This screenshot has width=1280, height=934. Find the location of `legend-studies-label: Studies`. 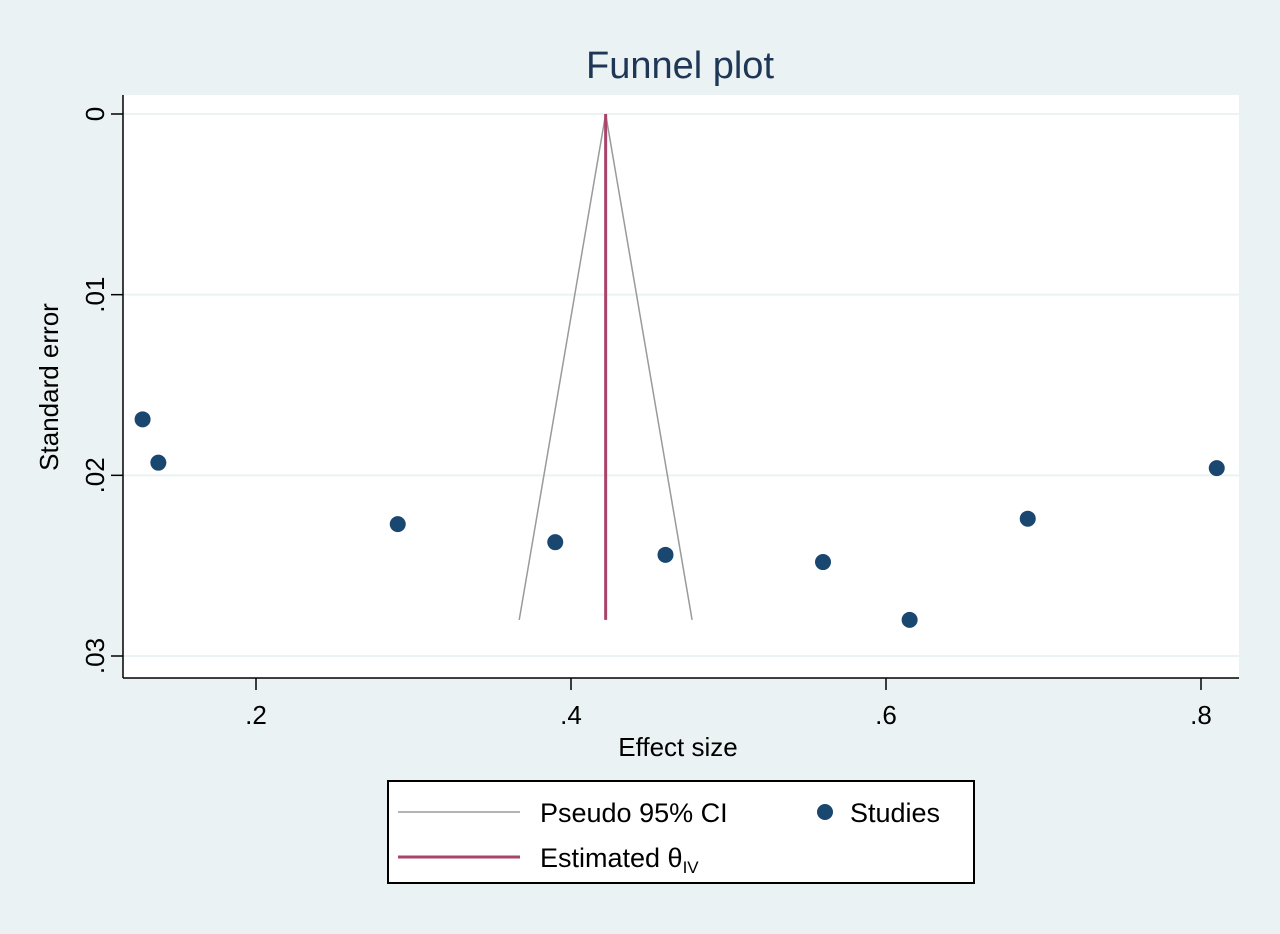

legend-studies-label: Studies is located at coordinates (895, 813).